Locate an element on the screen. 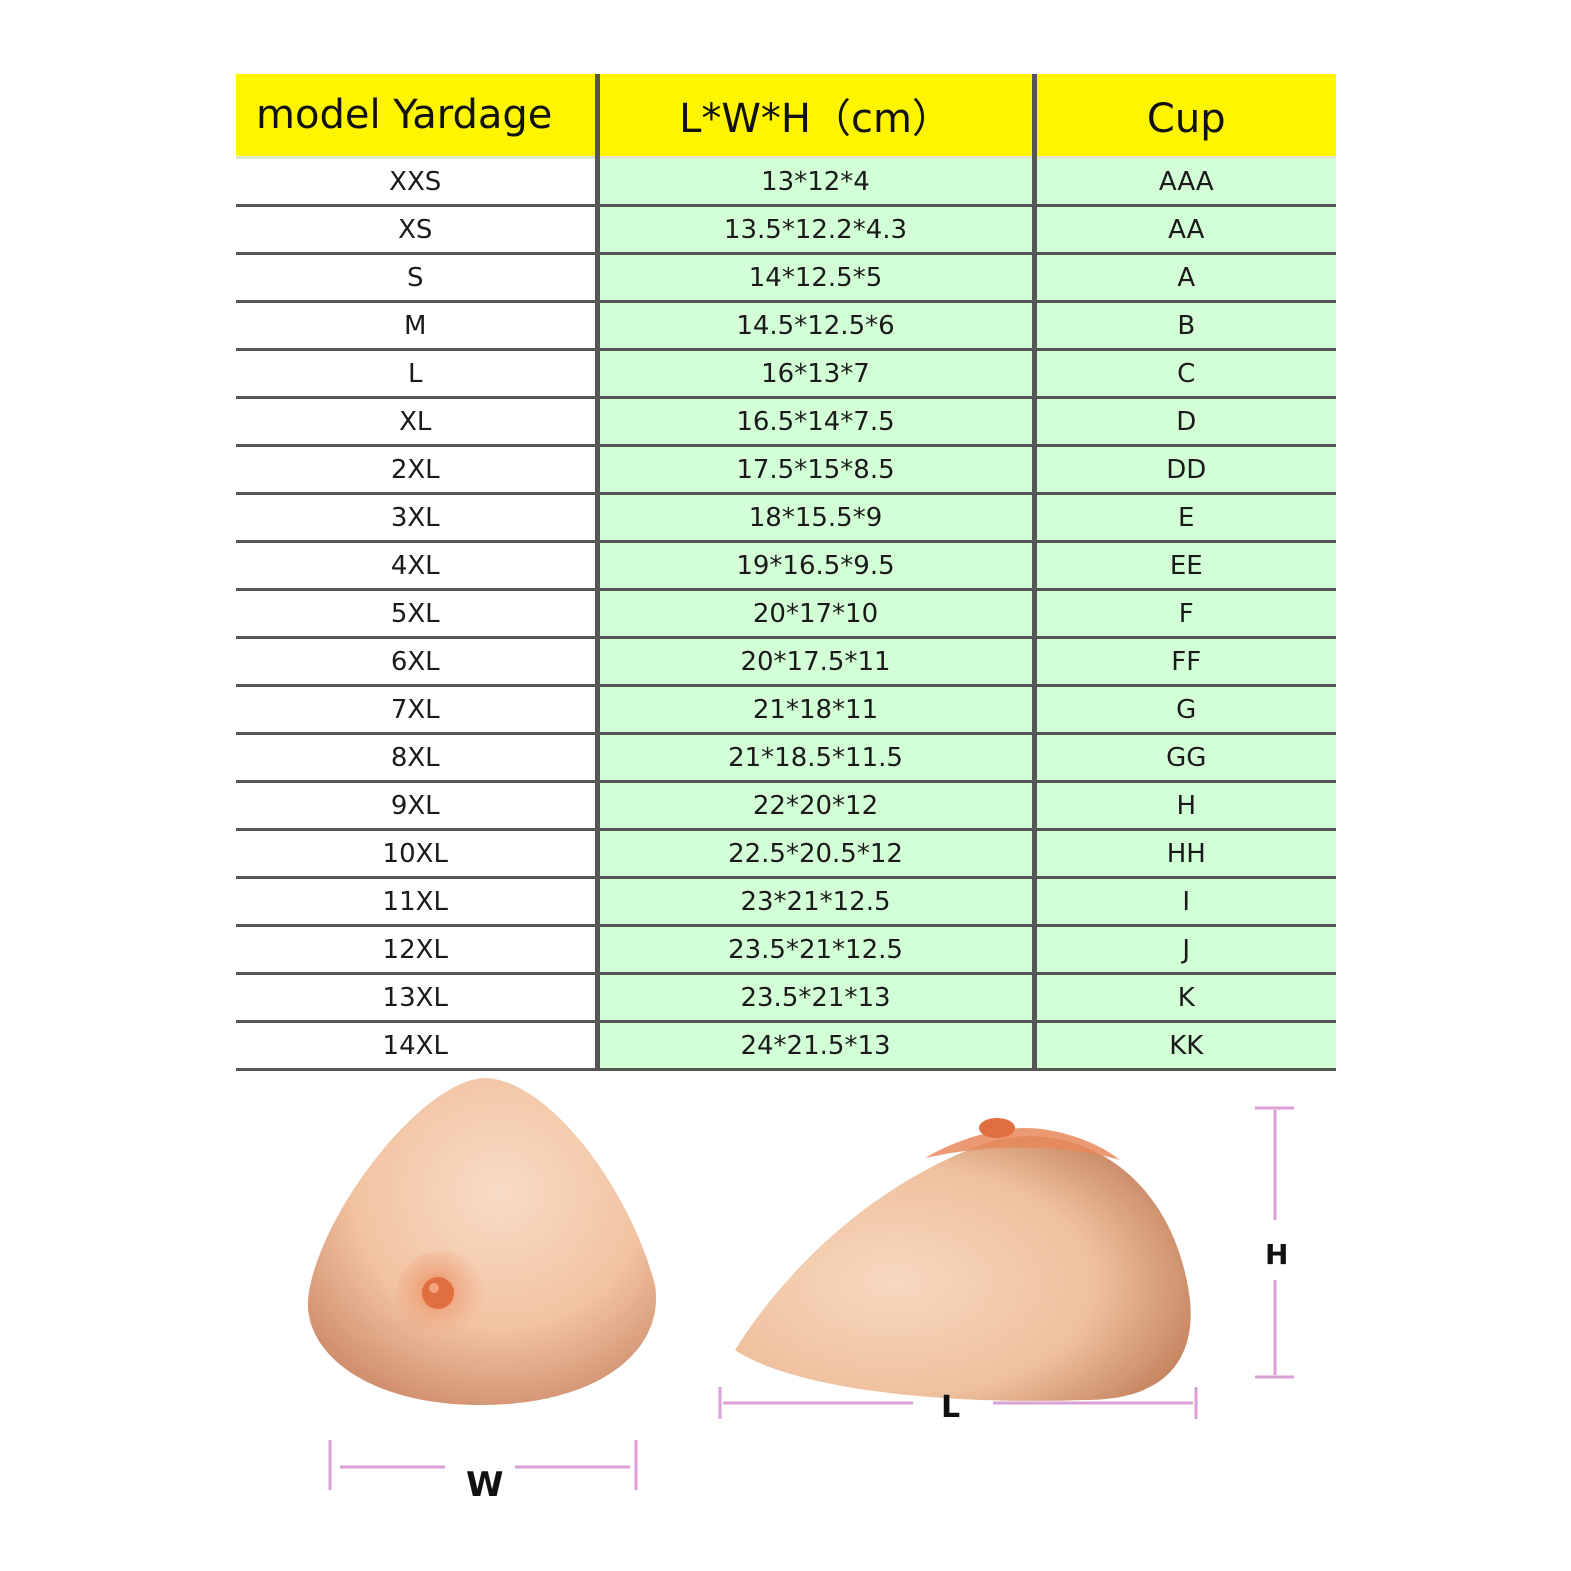 The image size is (1571, 1571). table-row: L 16*13*7 C is located at coordinates (786, 374).